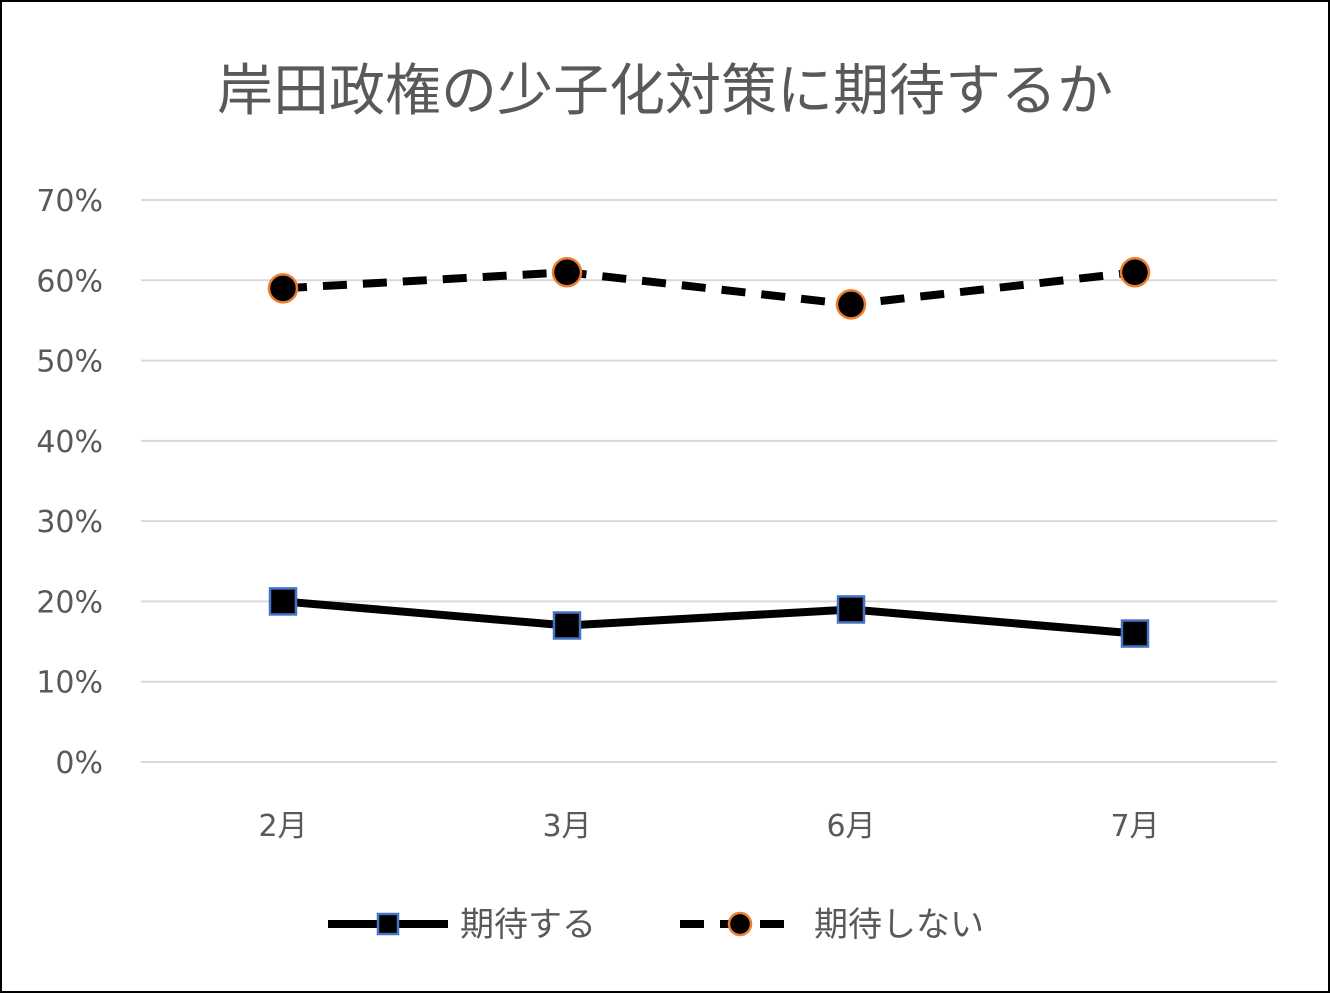 The height and width of the screenshot is (993, 1330). Describe the element at coordinates (69, 281) in the screenshot. I see `y-tick-label: 60%` at that location.